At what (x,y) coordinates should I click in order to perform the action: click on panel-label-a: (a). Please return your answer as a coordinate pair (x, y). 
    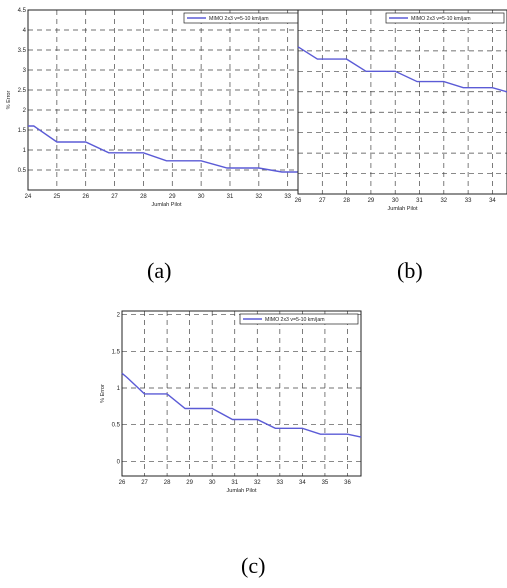
    Looking at the image, I should click on (159, 270).